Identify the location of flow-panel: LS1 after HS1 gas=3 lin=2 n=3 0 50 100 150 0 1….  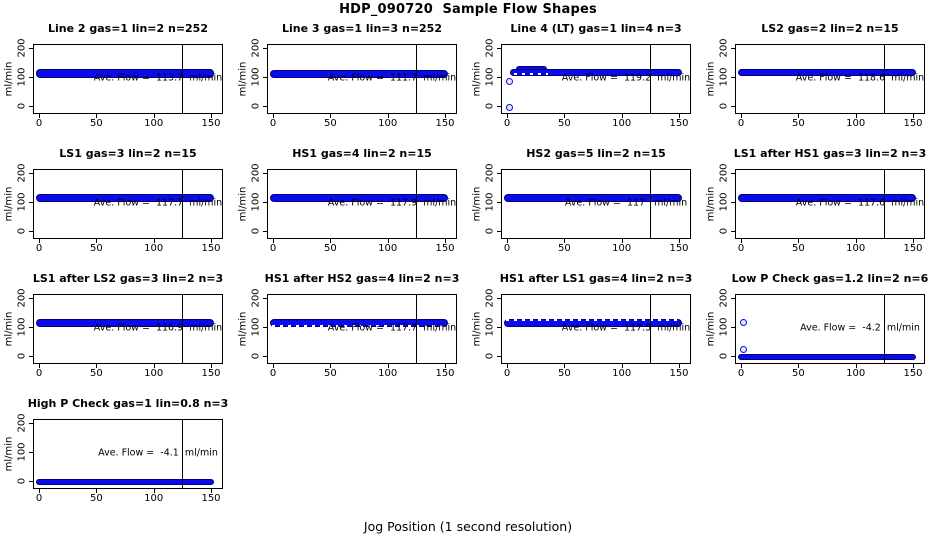
(819, 207).